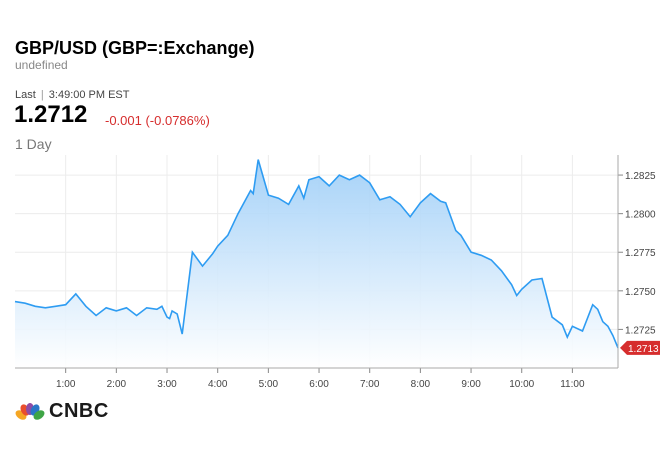 The height and width of the screenshot is (450, 670). I want to click on cnbc-logo: CNBC, so click(62, 411).